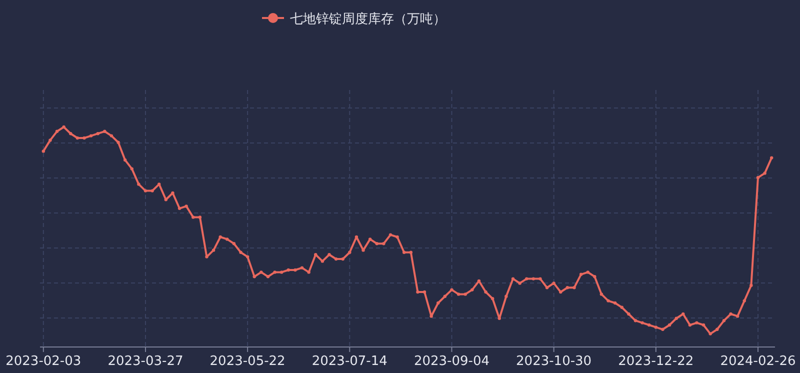 The image size is (800, 373). What do you see at coordinates (44, 361) in the screenshot?
I see `xtick: 2023-02-03` at bounding box center [44, 361].